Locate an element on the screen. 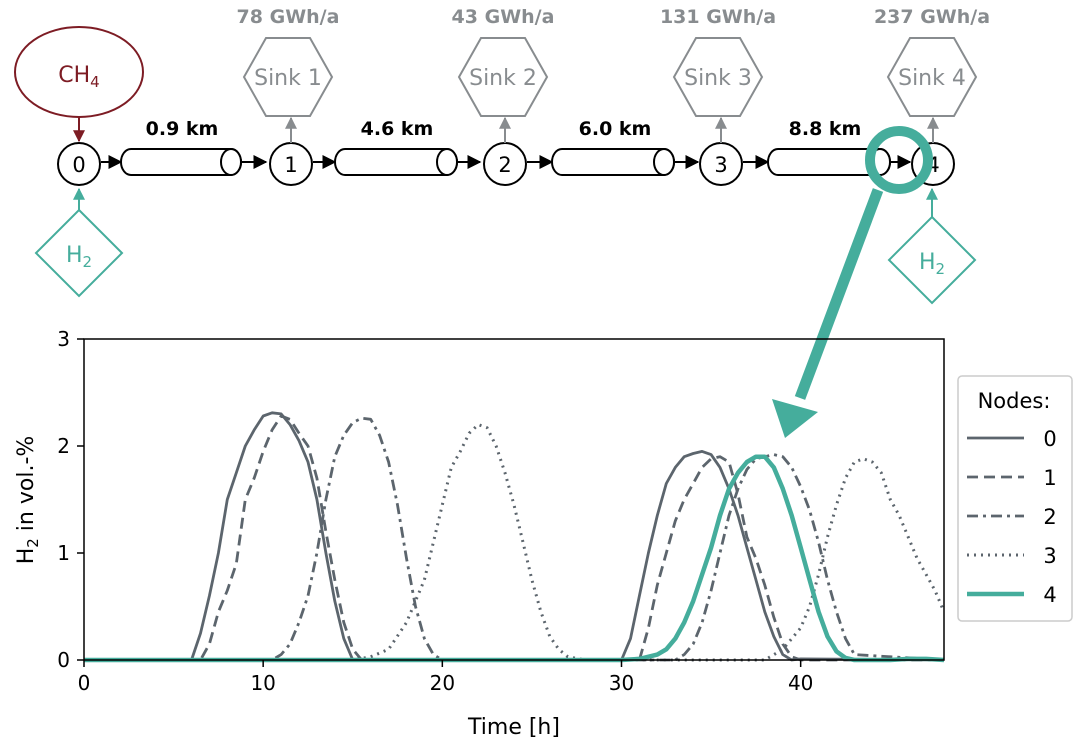 The width and height of the screenshot is (1079, 741). node-4-highlight is located at coordinates (852, 282).